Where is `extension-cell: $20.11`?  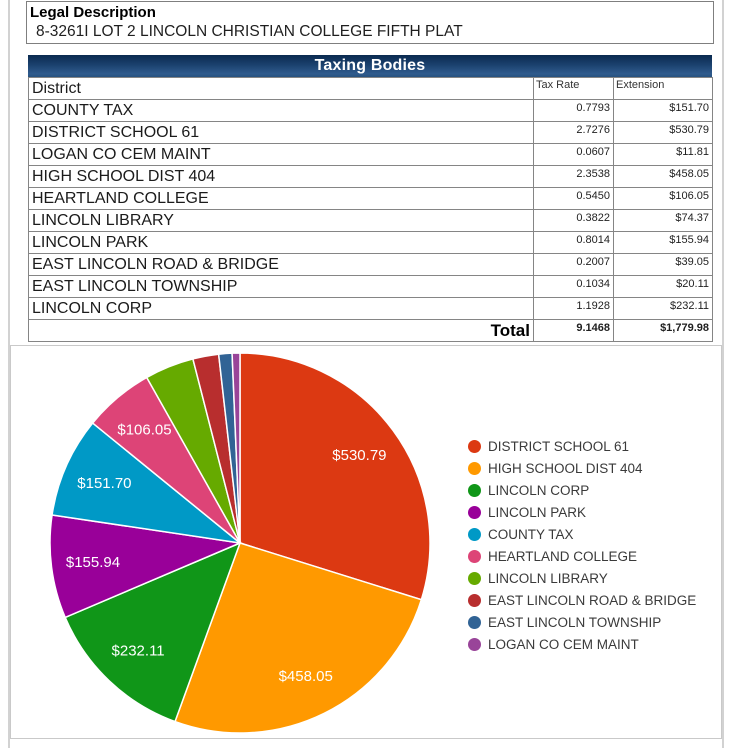 extension-cell: $20.11 is located at coordinates (663, 286).